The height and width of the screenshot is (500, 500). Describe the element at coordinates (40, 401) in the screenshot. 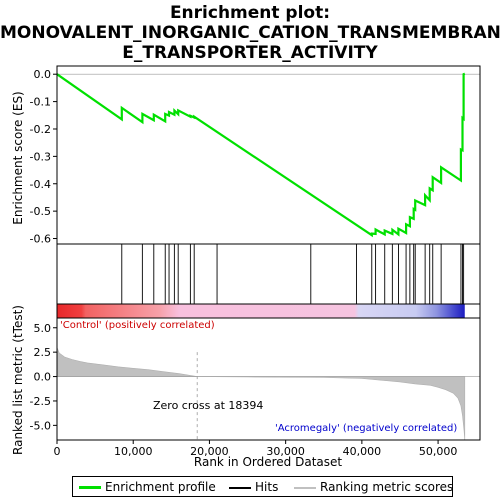

I see `rank-y-tick-label: -2.5` at that location.